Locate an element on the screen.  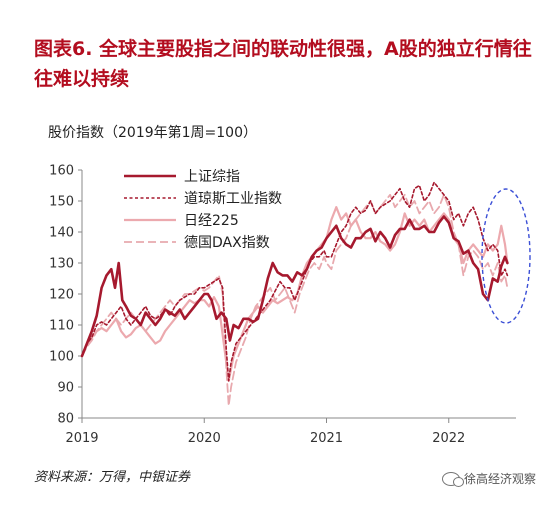
y-tick-label: 100 is located at coordinates (61, 357).